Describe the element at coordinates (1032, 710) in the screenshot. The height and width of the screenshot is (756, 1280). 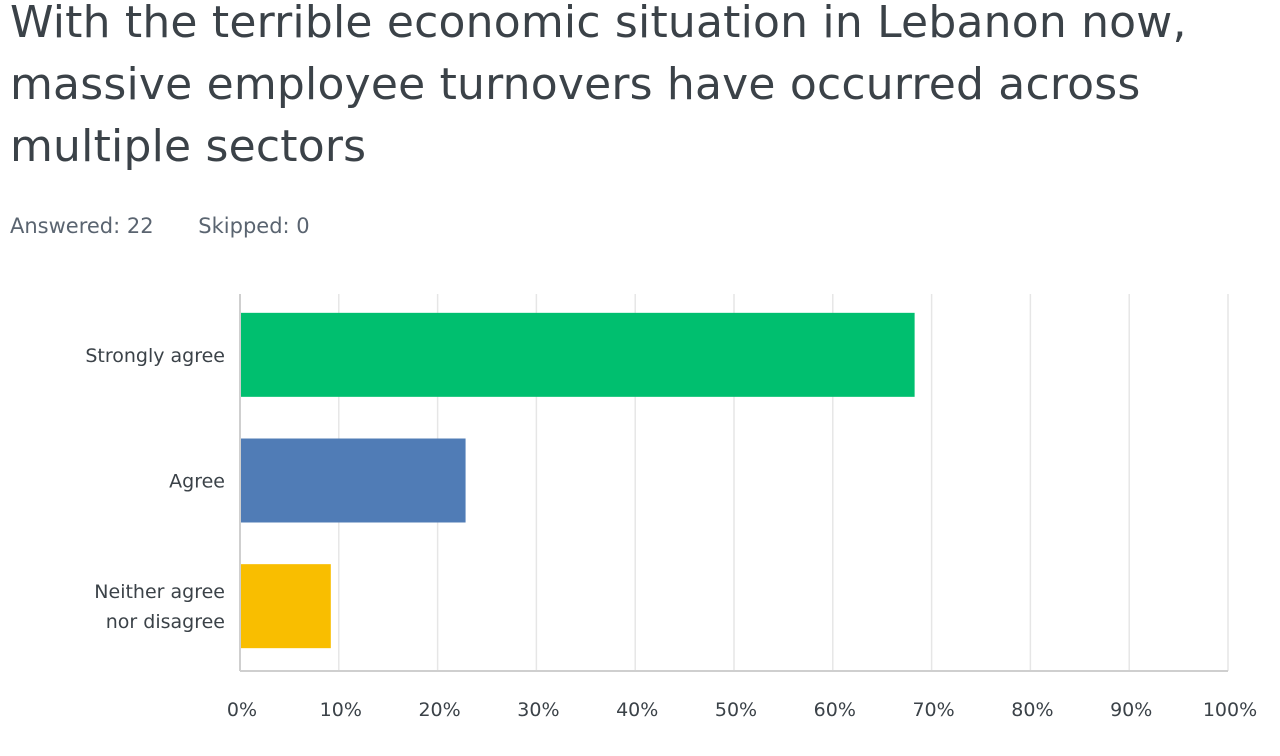
I see `x-tick-label: 80%` at that location.